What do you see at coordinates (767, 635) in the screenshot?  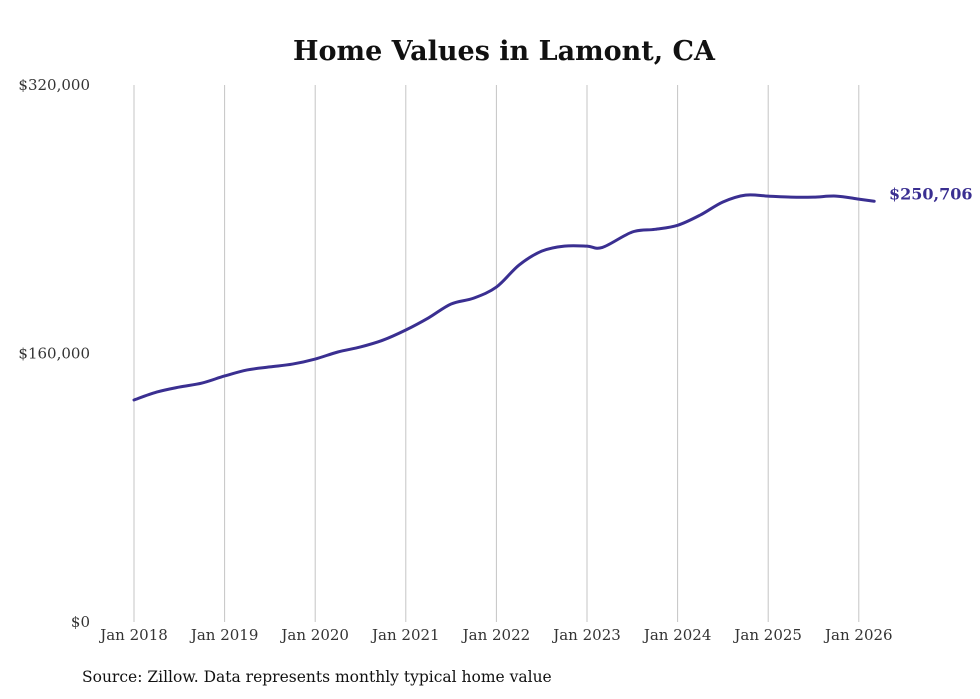 I see `x-tick-label: Jan 2025` at bounding box center [767, 635].